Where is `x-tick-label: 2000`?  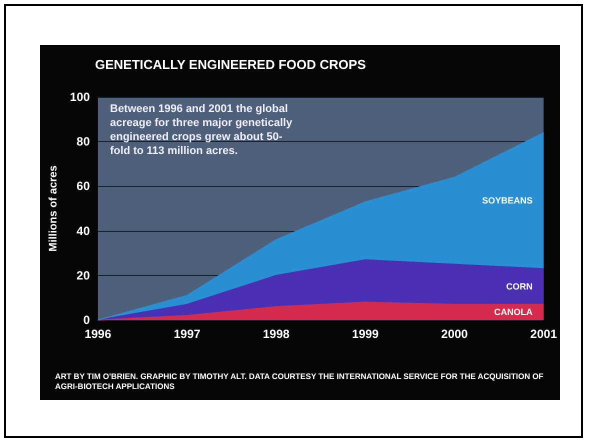
x-tick-label: 2000 is located at coordinates (454, 334).